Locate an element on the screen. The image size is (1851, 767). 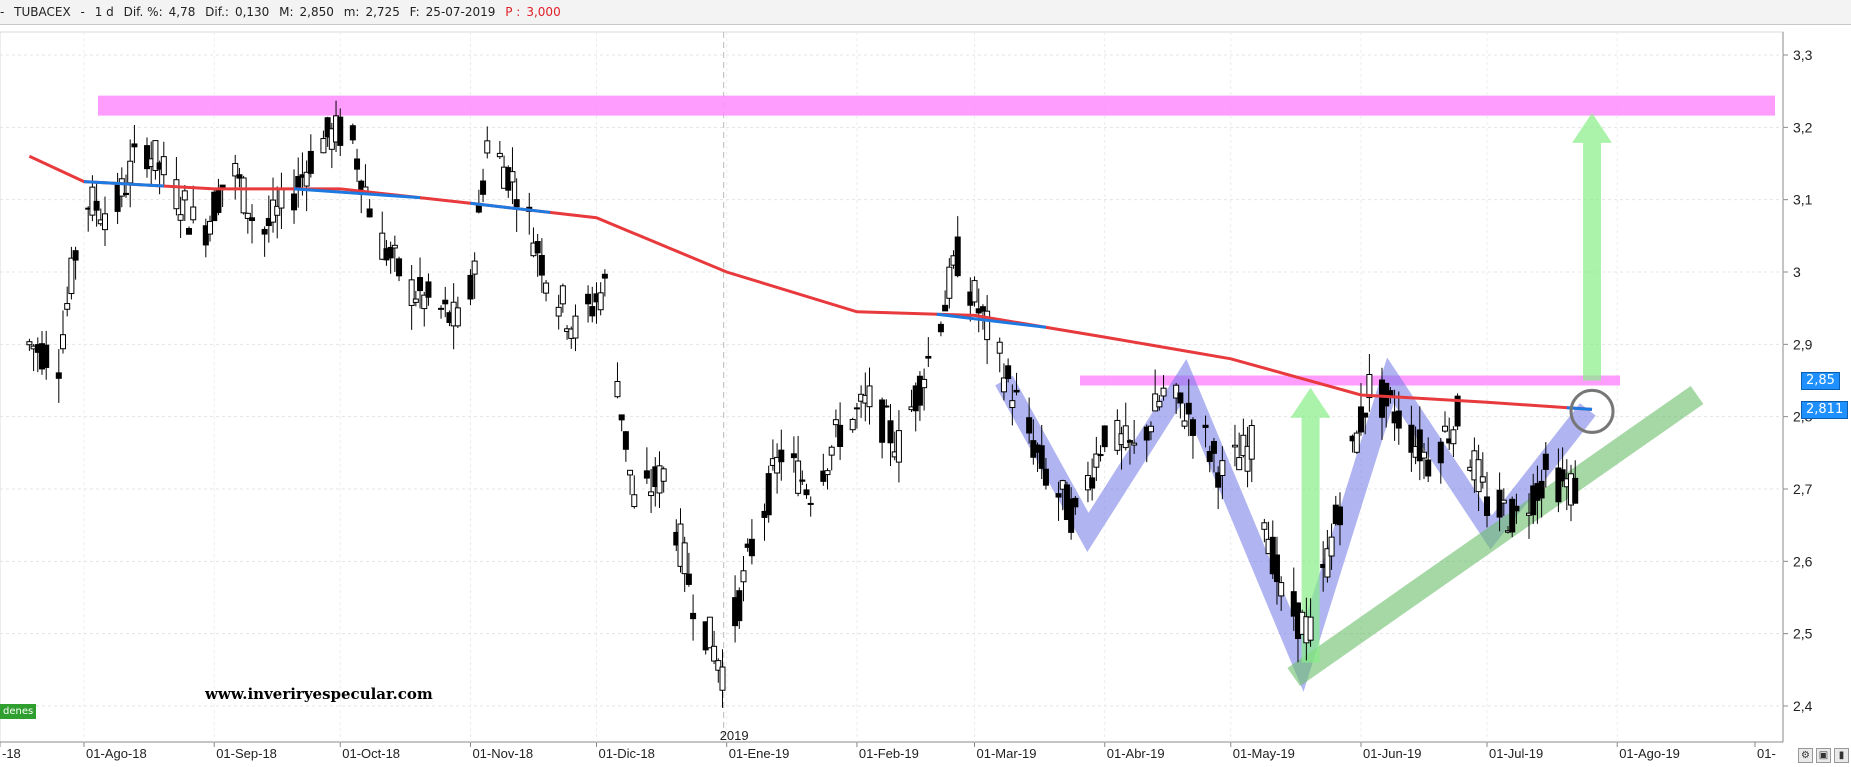
marker-icon: ▮ is located at coordinates (1841, 755).